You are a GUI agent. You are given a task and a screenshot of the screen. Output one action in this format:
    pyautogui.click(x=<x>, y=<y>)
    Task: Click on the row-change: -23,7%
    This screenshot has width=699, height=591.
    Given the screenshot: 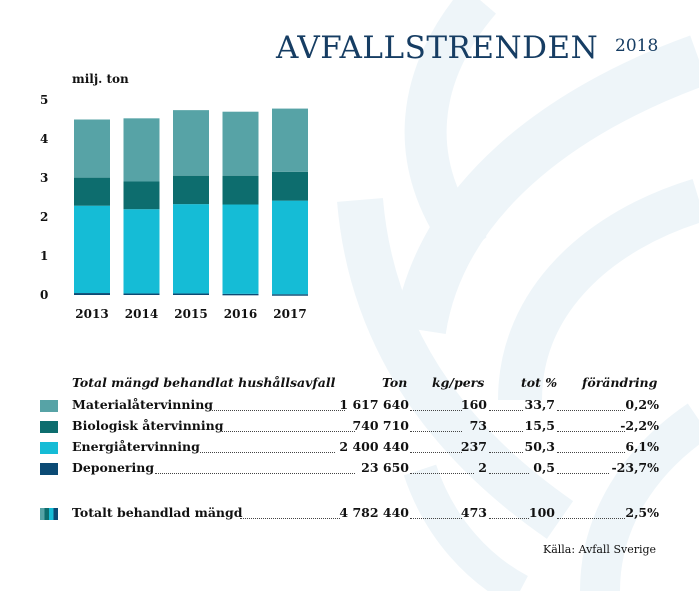 What is the action you would take?
    pyautogui.click(x=635, y=467)
    